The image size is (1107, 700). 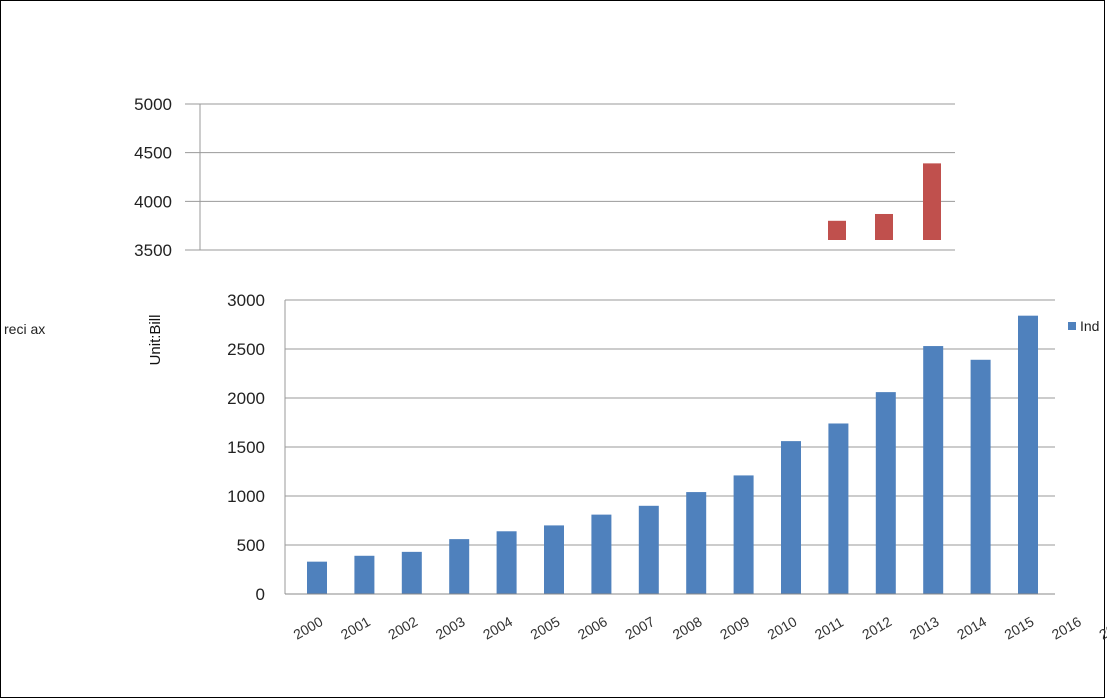 I want to click on y-tick-labels: 0 500 1000 1500 2000 2500 3000 3500 4000 4500 5000, so click(x=199, y=349).